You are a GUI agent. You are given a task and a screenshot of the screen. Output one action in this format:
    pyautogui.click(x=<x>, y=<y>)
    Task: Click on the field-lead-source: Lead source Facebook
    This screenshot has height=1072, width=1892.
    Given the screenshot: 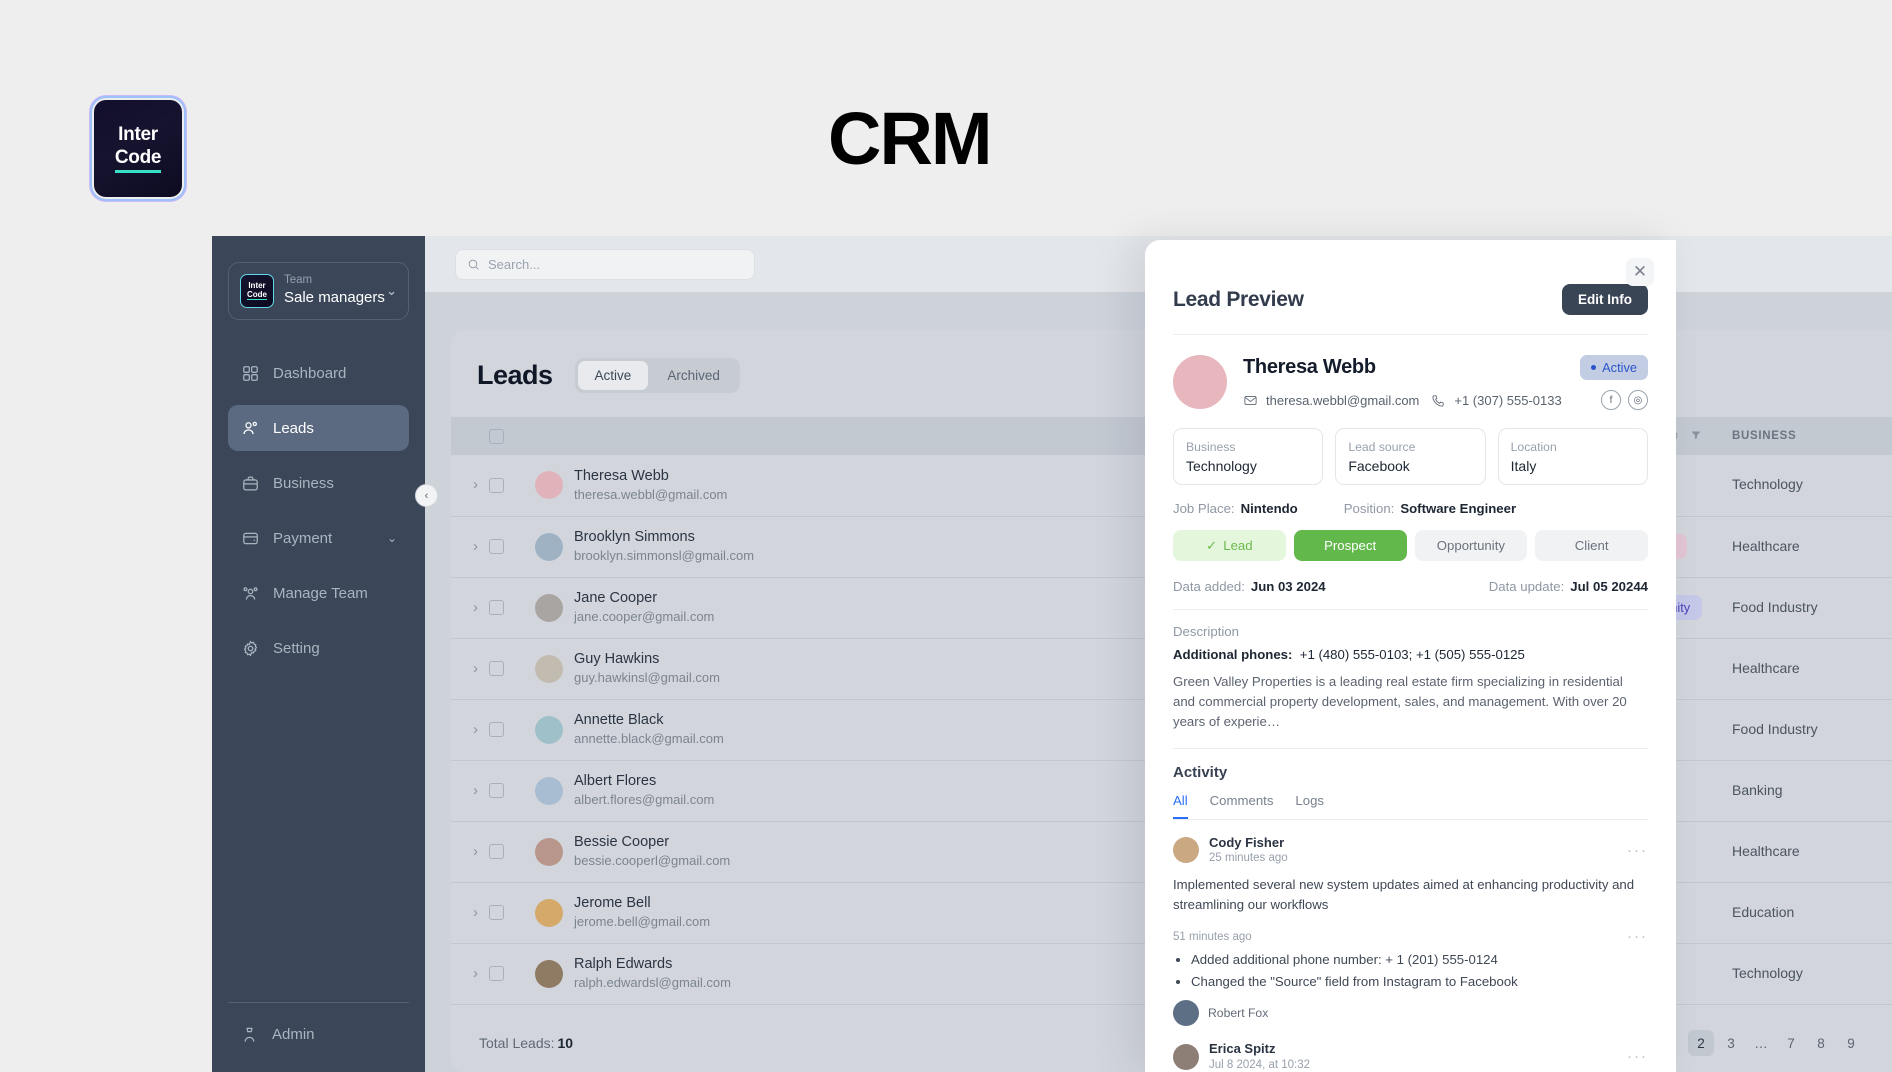 What is the action you would take?
    pyautogui.click(x=1410, y=457)
    